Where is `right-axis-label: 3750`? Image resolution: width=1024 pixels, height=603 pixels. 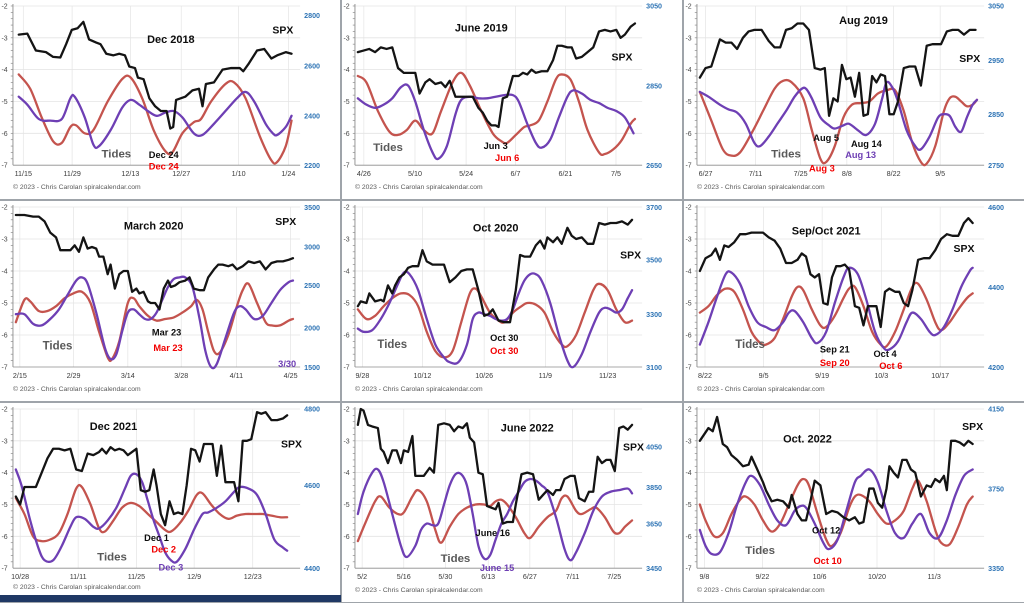 right-axis-label: 3750 is located at coordinates (996, 489).